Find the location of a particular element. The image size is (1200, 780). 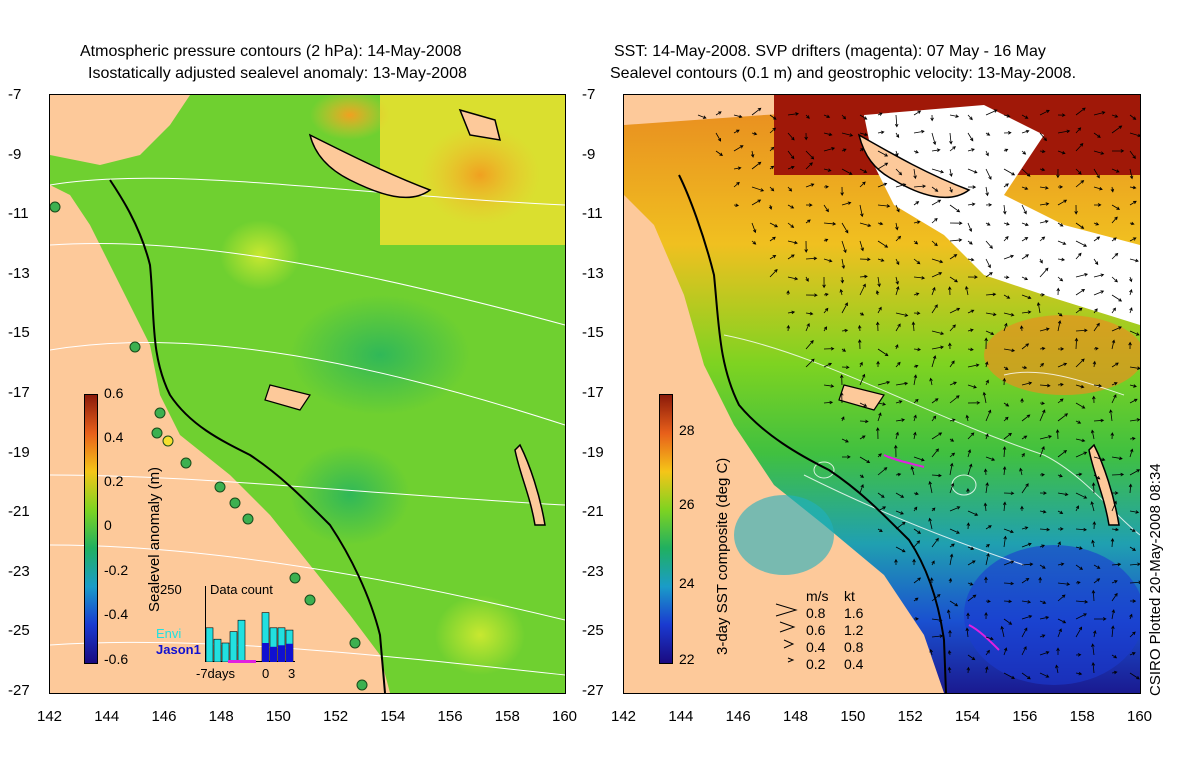

left-cb-tick-6: -0.6 is located at coordinates (116, 659).